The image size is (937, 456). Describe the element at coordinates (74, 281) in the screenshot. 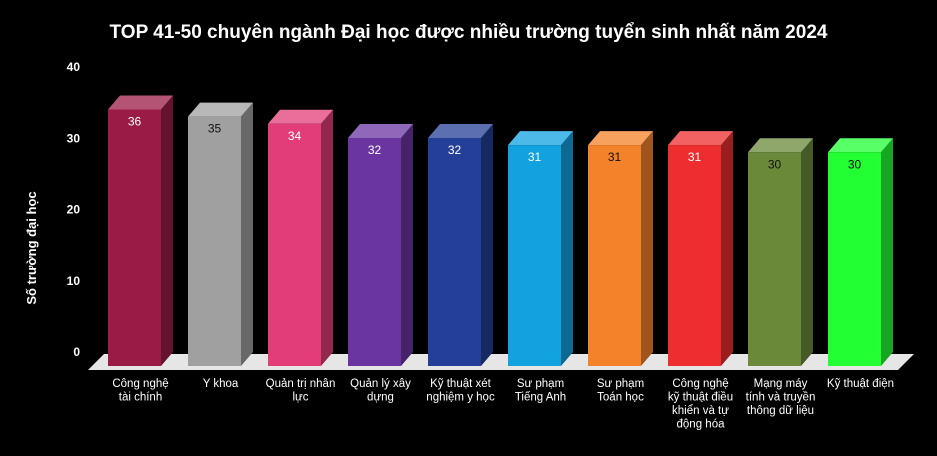

I see `y-tick-label: 10` at that location.